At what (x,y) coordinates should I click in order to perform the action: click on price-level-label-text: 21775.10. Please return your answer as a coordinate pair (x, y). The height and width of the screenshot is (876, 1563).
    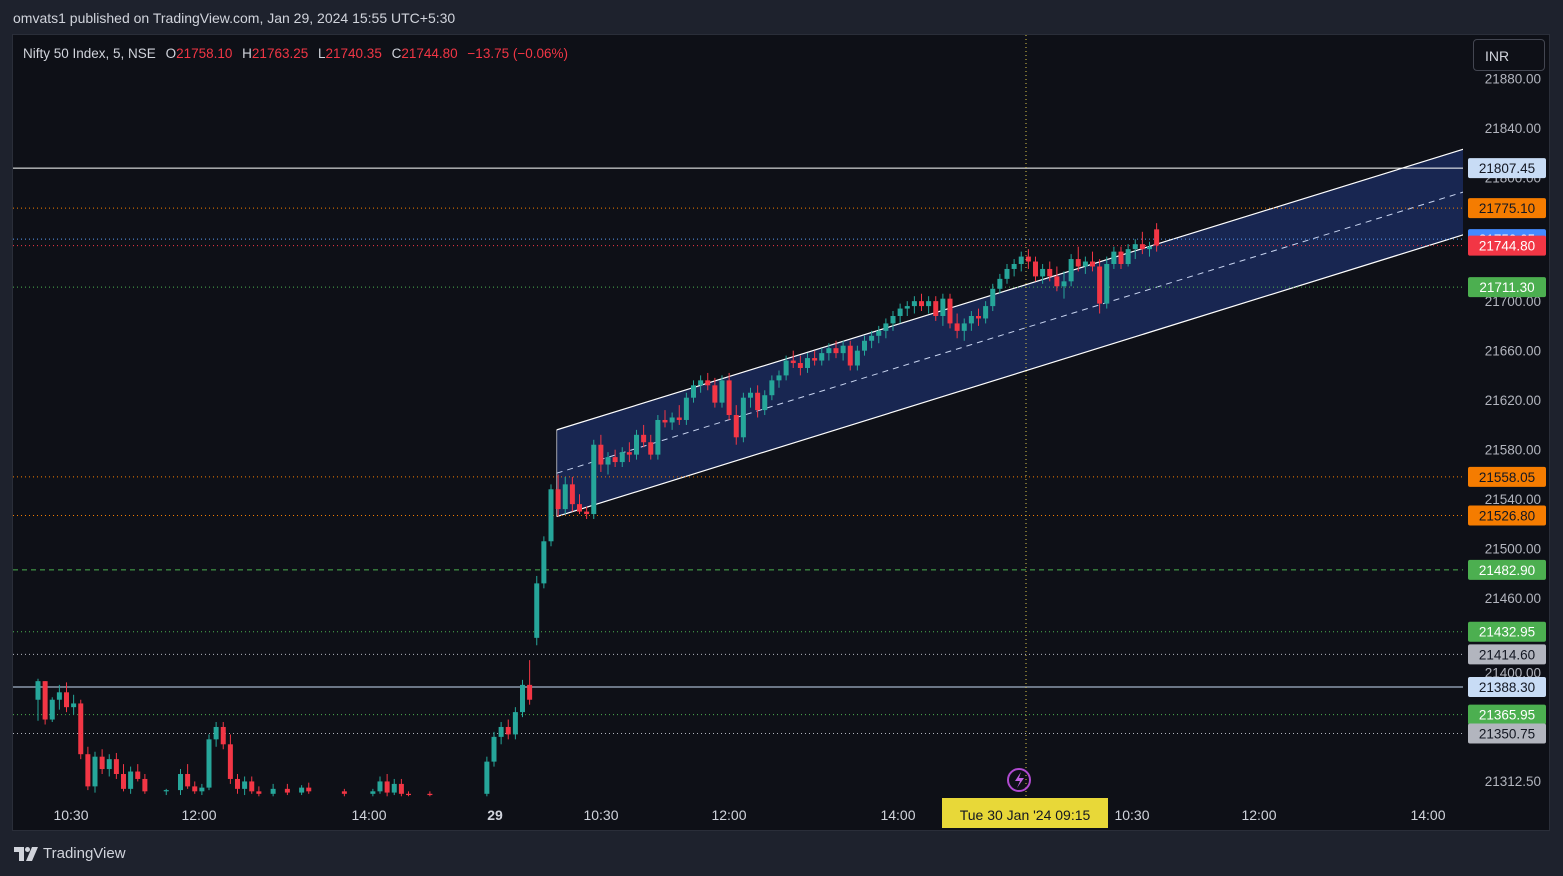
    Looking at the image, I should click on (1507, 208).